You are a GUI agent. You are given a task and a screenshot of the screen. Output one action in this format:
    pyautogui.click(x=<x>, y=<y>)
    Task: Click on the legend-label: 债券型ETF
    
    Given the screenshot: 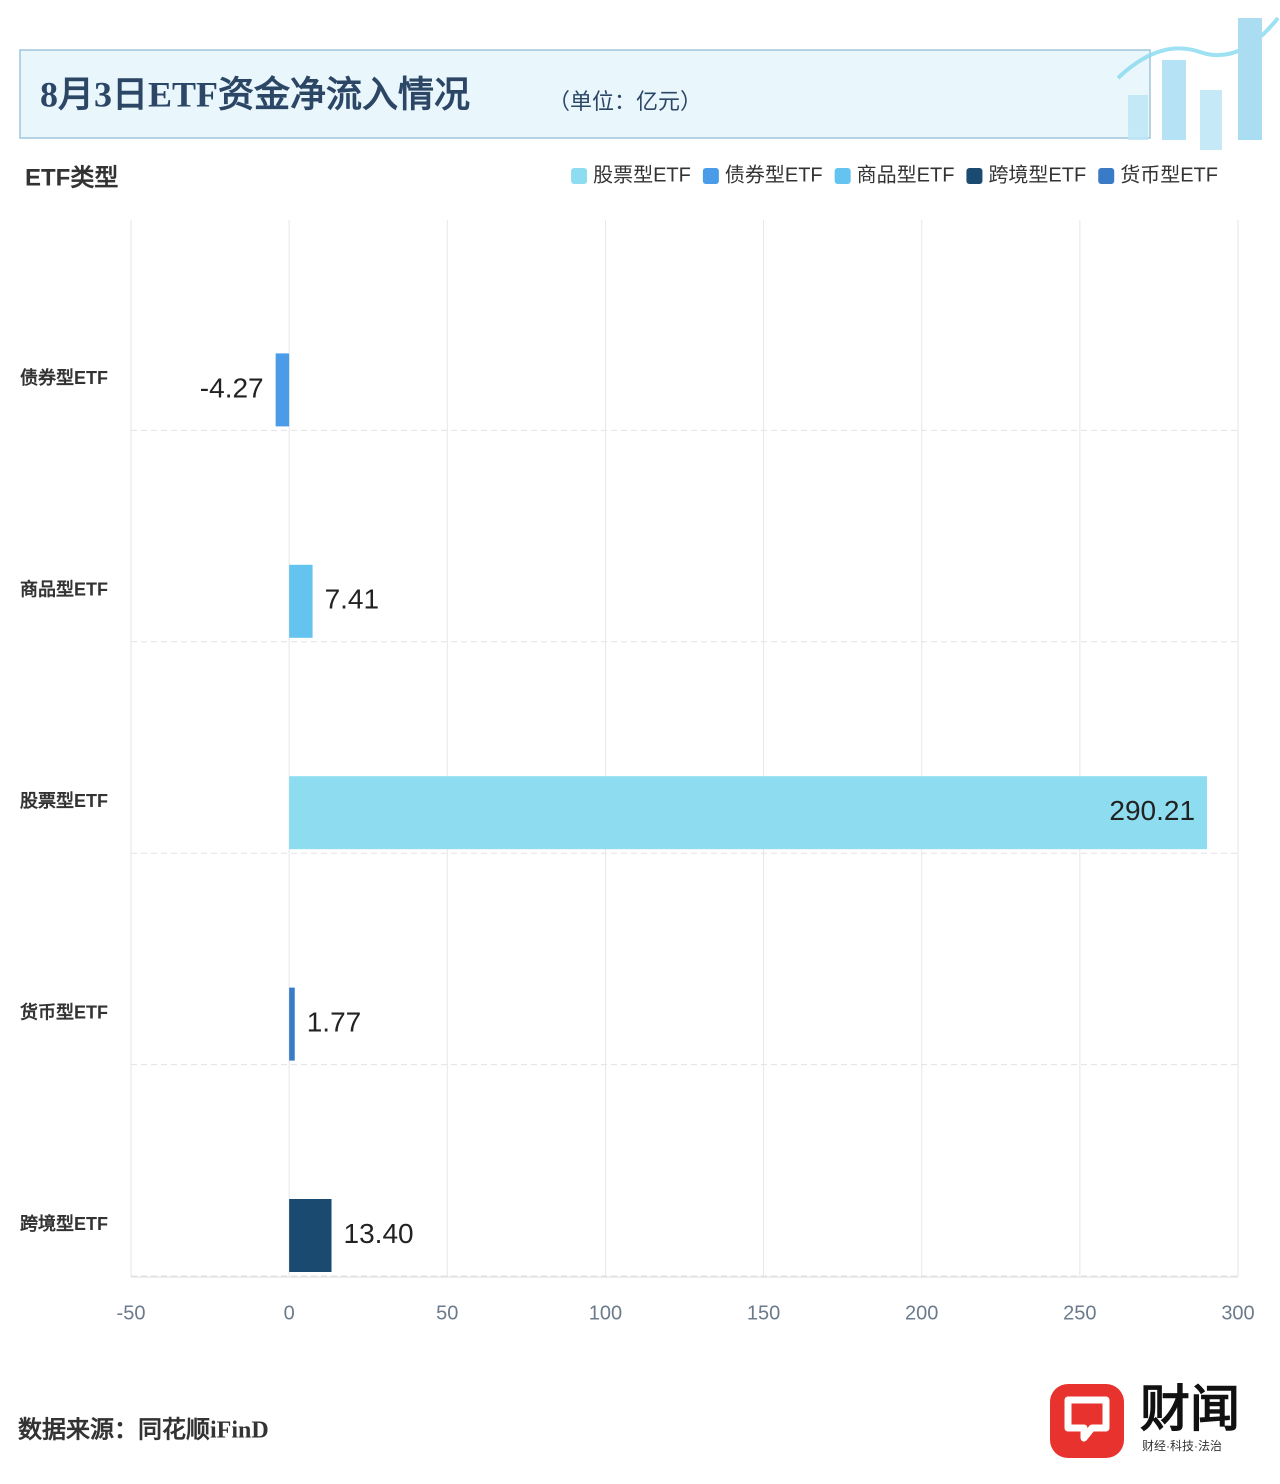 What is the action you would take?
    pyautogui.click(x=774, y=174)
    